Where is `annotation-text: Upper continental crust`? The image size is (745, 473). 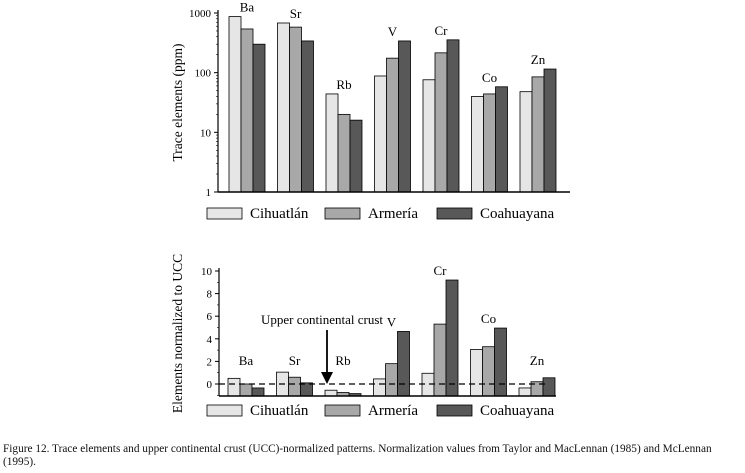 annotation-text: Upper continental crust is located at coordinates (322, 319).